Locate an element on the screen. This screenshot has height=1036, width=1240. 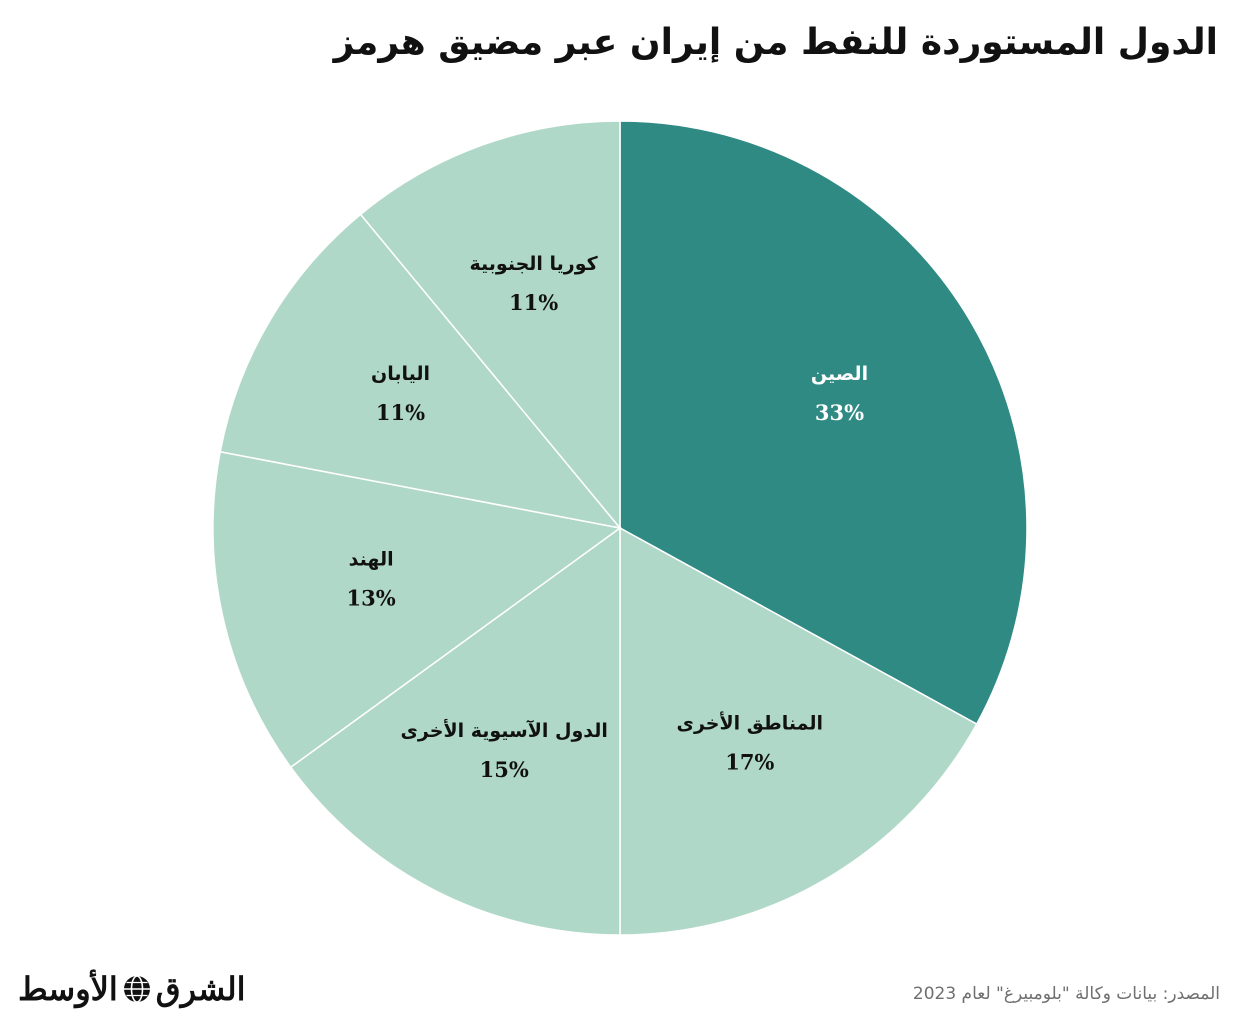
slice-value-3: 15% is located at coordinates (504, 769).